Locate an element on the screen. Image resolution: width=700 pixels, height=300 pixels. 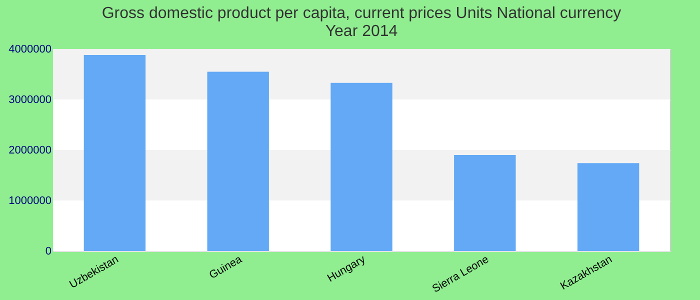
text: Gross domestic product per capita, current prices Units National currency is located at coordinates (362, 13).